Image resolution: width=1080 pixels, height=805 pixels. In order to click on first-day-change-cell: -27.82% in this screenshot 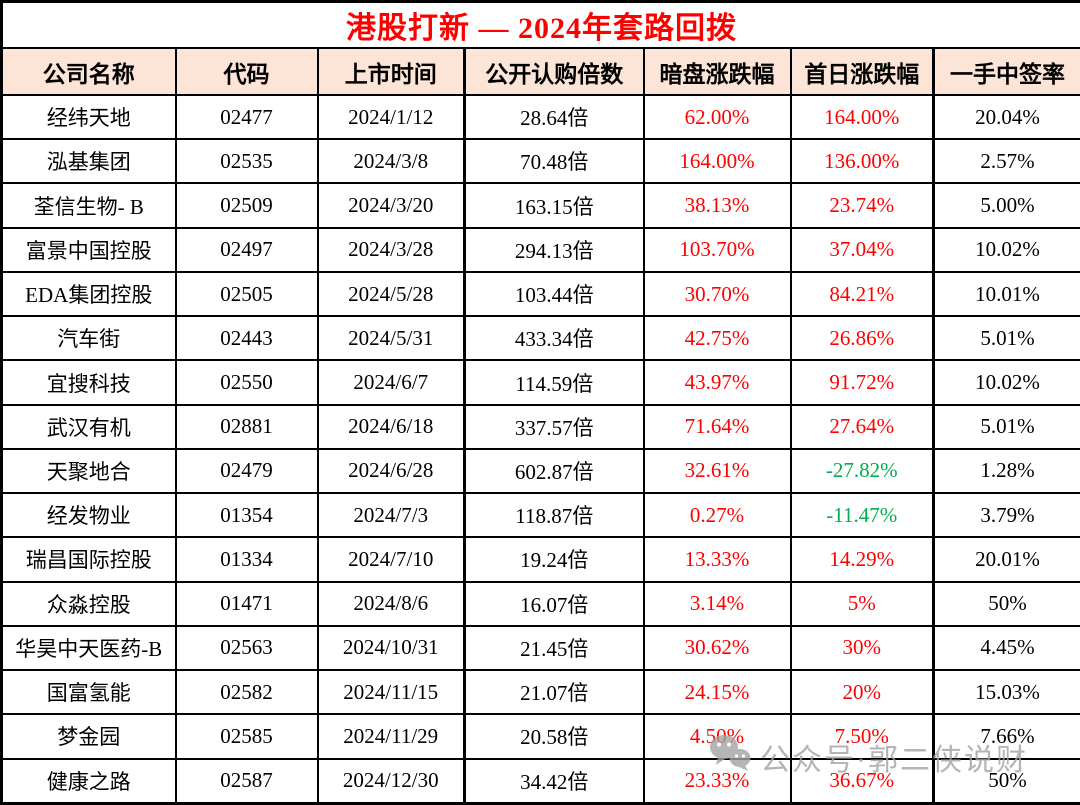, I will do `click(862, 471)`.